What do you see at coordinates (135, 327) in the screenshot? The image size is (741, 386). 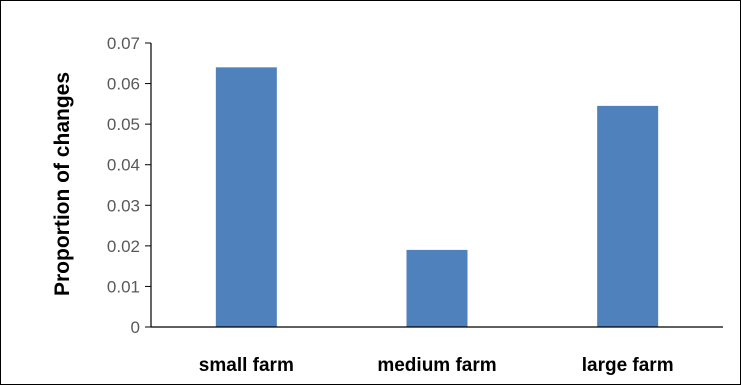 I see `y-tick-label: 0` at bounding box center [135, 327].